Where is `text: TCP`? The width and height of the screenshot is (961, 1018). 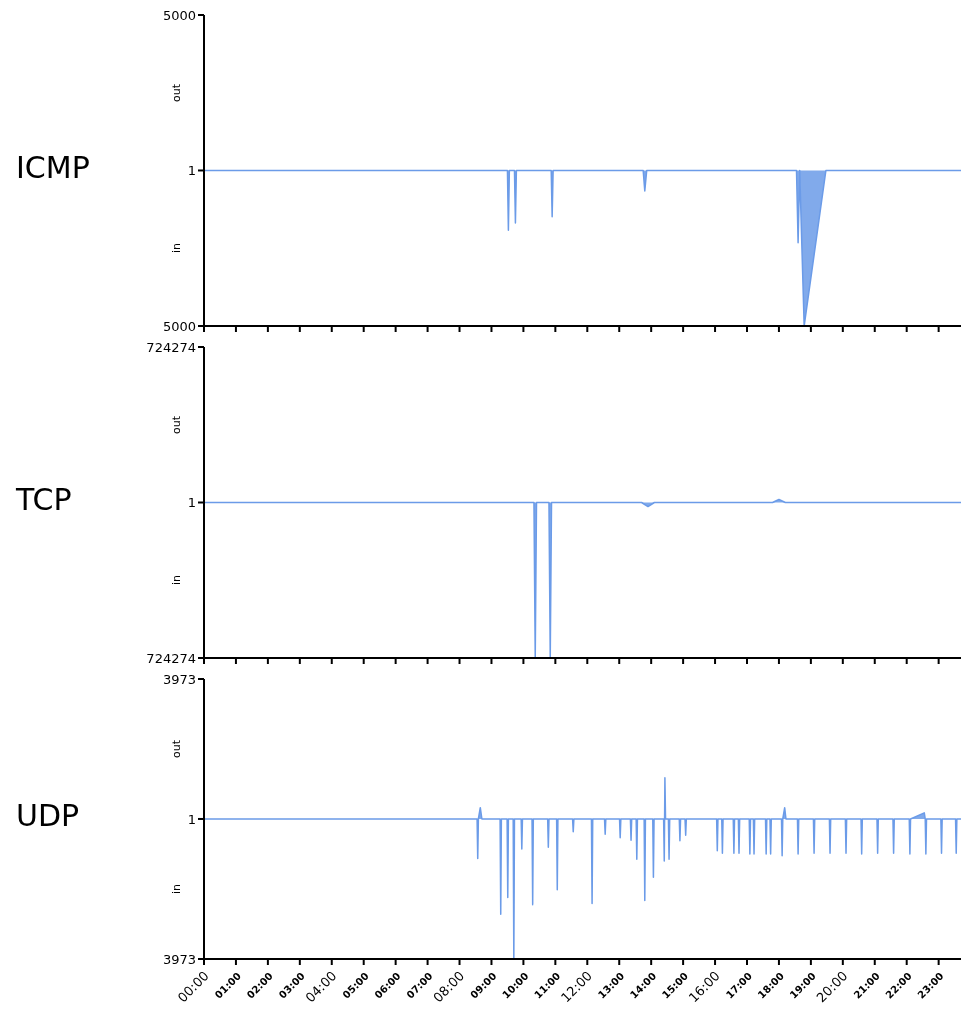
text: TCP is located at coordinates (44, 499).